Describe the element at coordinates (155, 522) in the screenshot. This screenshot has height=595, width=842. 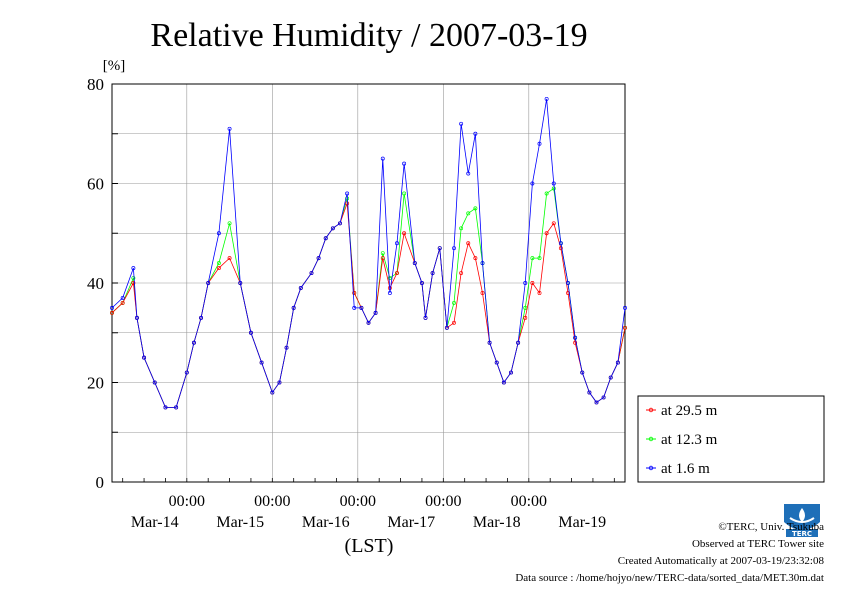
I see `x-day-label: Mar-14` at that location.